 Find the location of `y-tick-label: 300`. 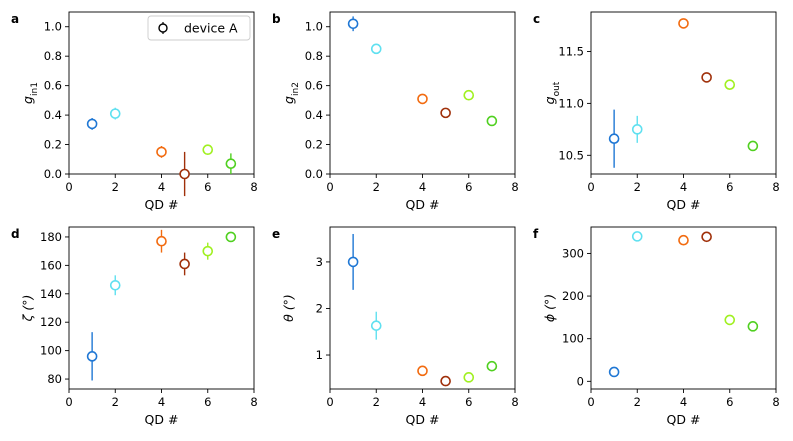

y-tick-label: 300 is located at coordinates (573, 253).